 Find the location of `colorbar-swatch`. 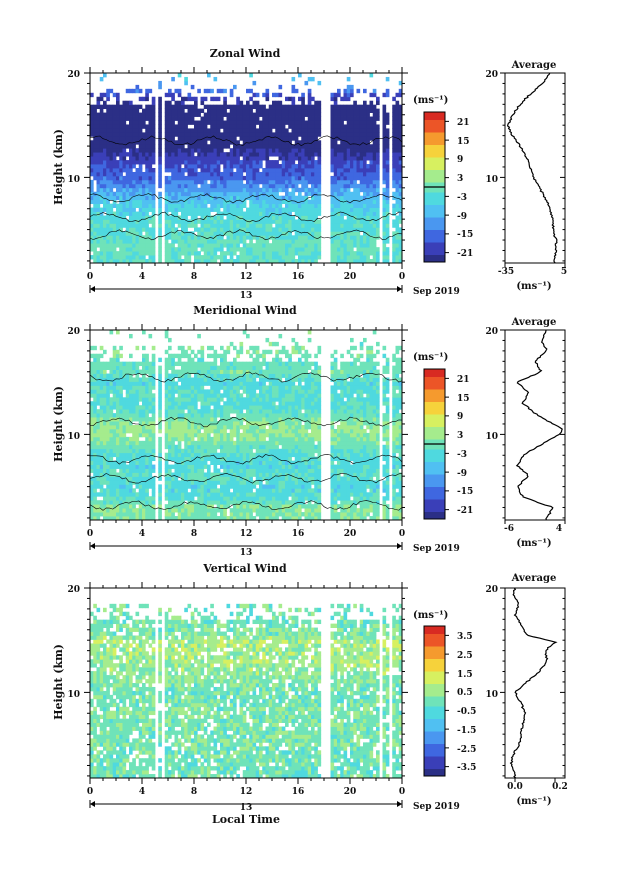

colorbar-swatch is located at coordinates (434, 258).